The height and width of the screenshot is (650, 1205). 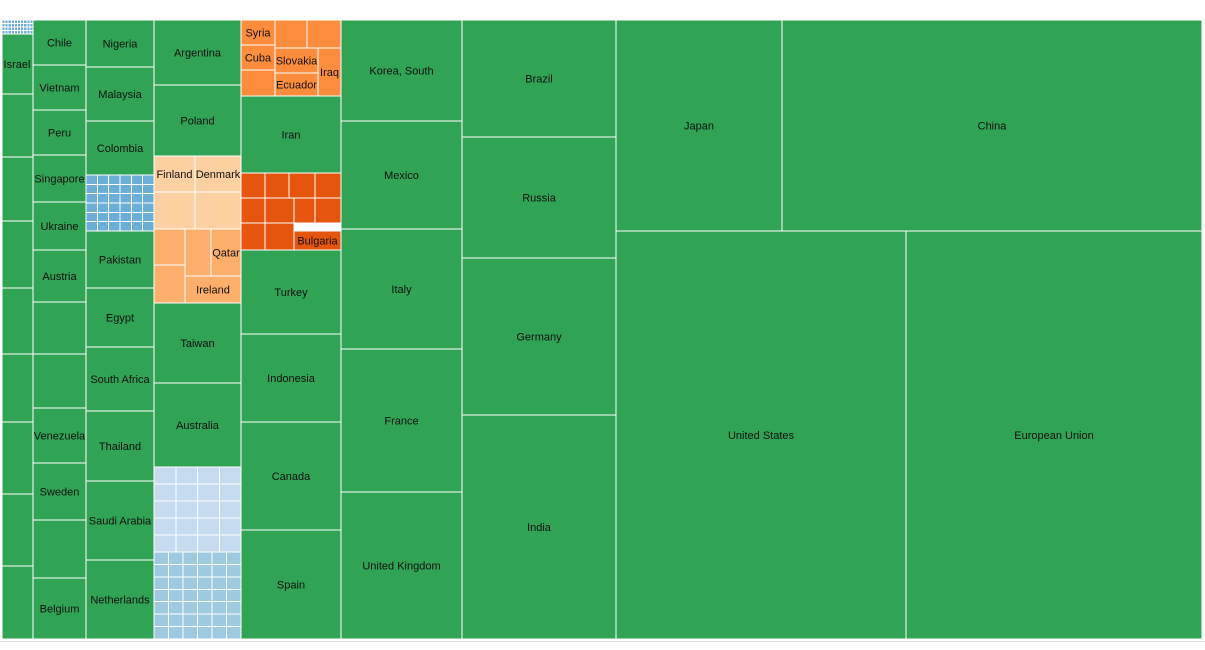 What do you see at coordinates (258, 34) in the screenshot?
I see `label-syria: Syria` at bounding box center [258, 34].